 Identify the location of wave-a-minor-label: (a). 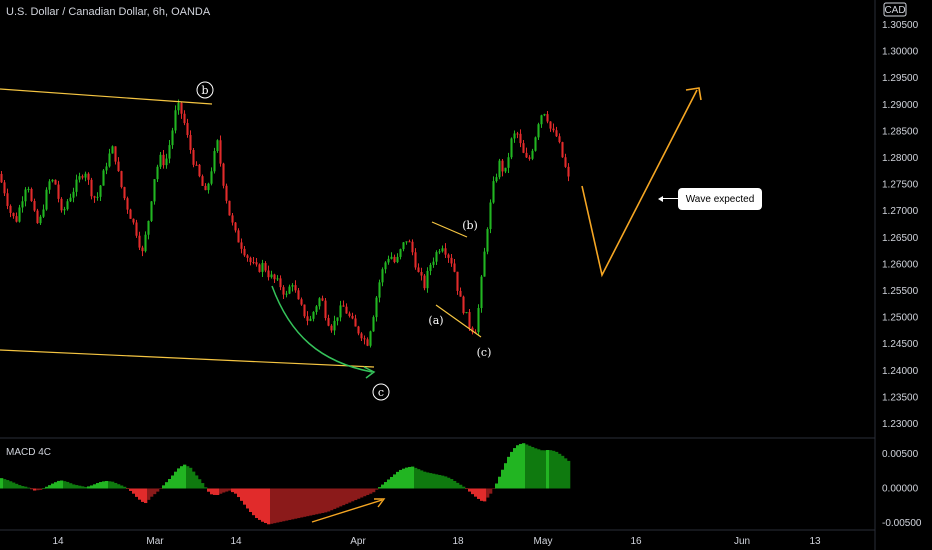
(435, 320).